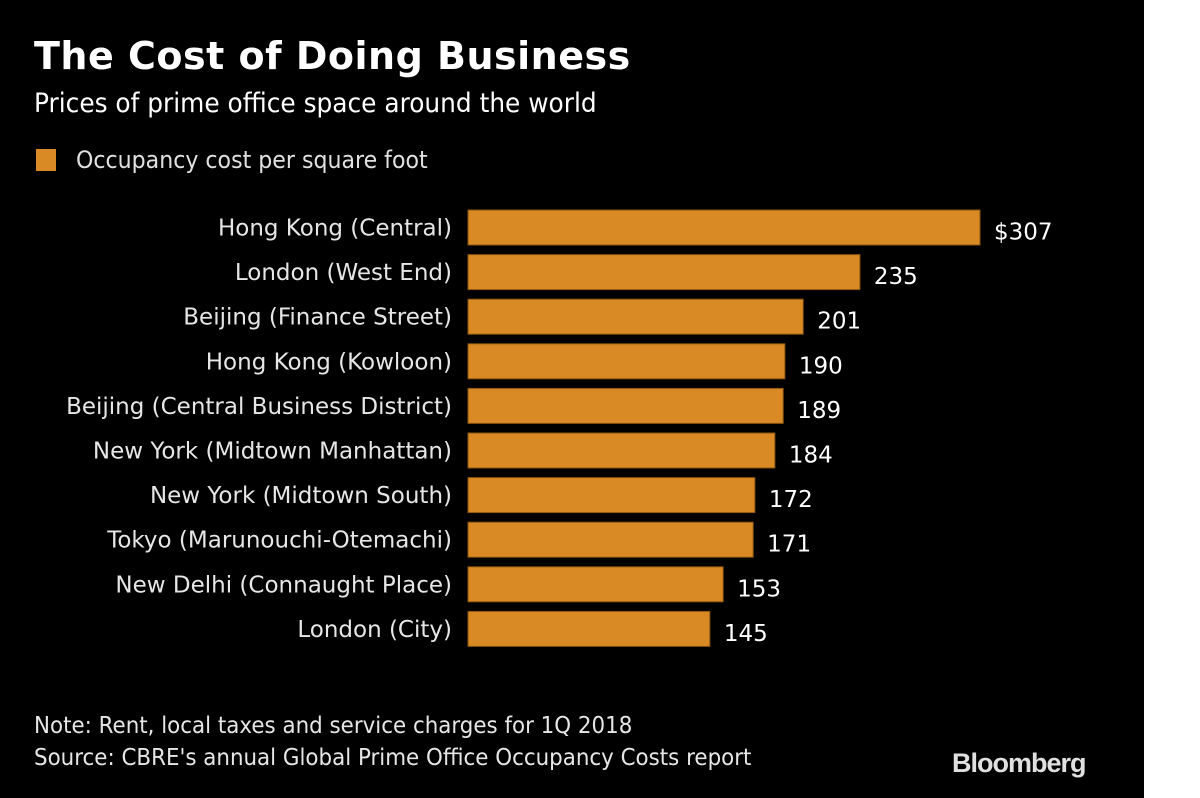 The width and height of the screenshot is (1200, 798). What do you see at coordinates (821, 366) in the screenshot?
I see `value-label: 190` at bounding box center [821, 366].